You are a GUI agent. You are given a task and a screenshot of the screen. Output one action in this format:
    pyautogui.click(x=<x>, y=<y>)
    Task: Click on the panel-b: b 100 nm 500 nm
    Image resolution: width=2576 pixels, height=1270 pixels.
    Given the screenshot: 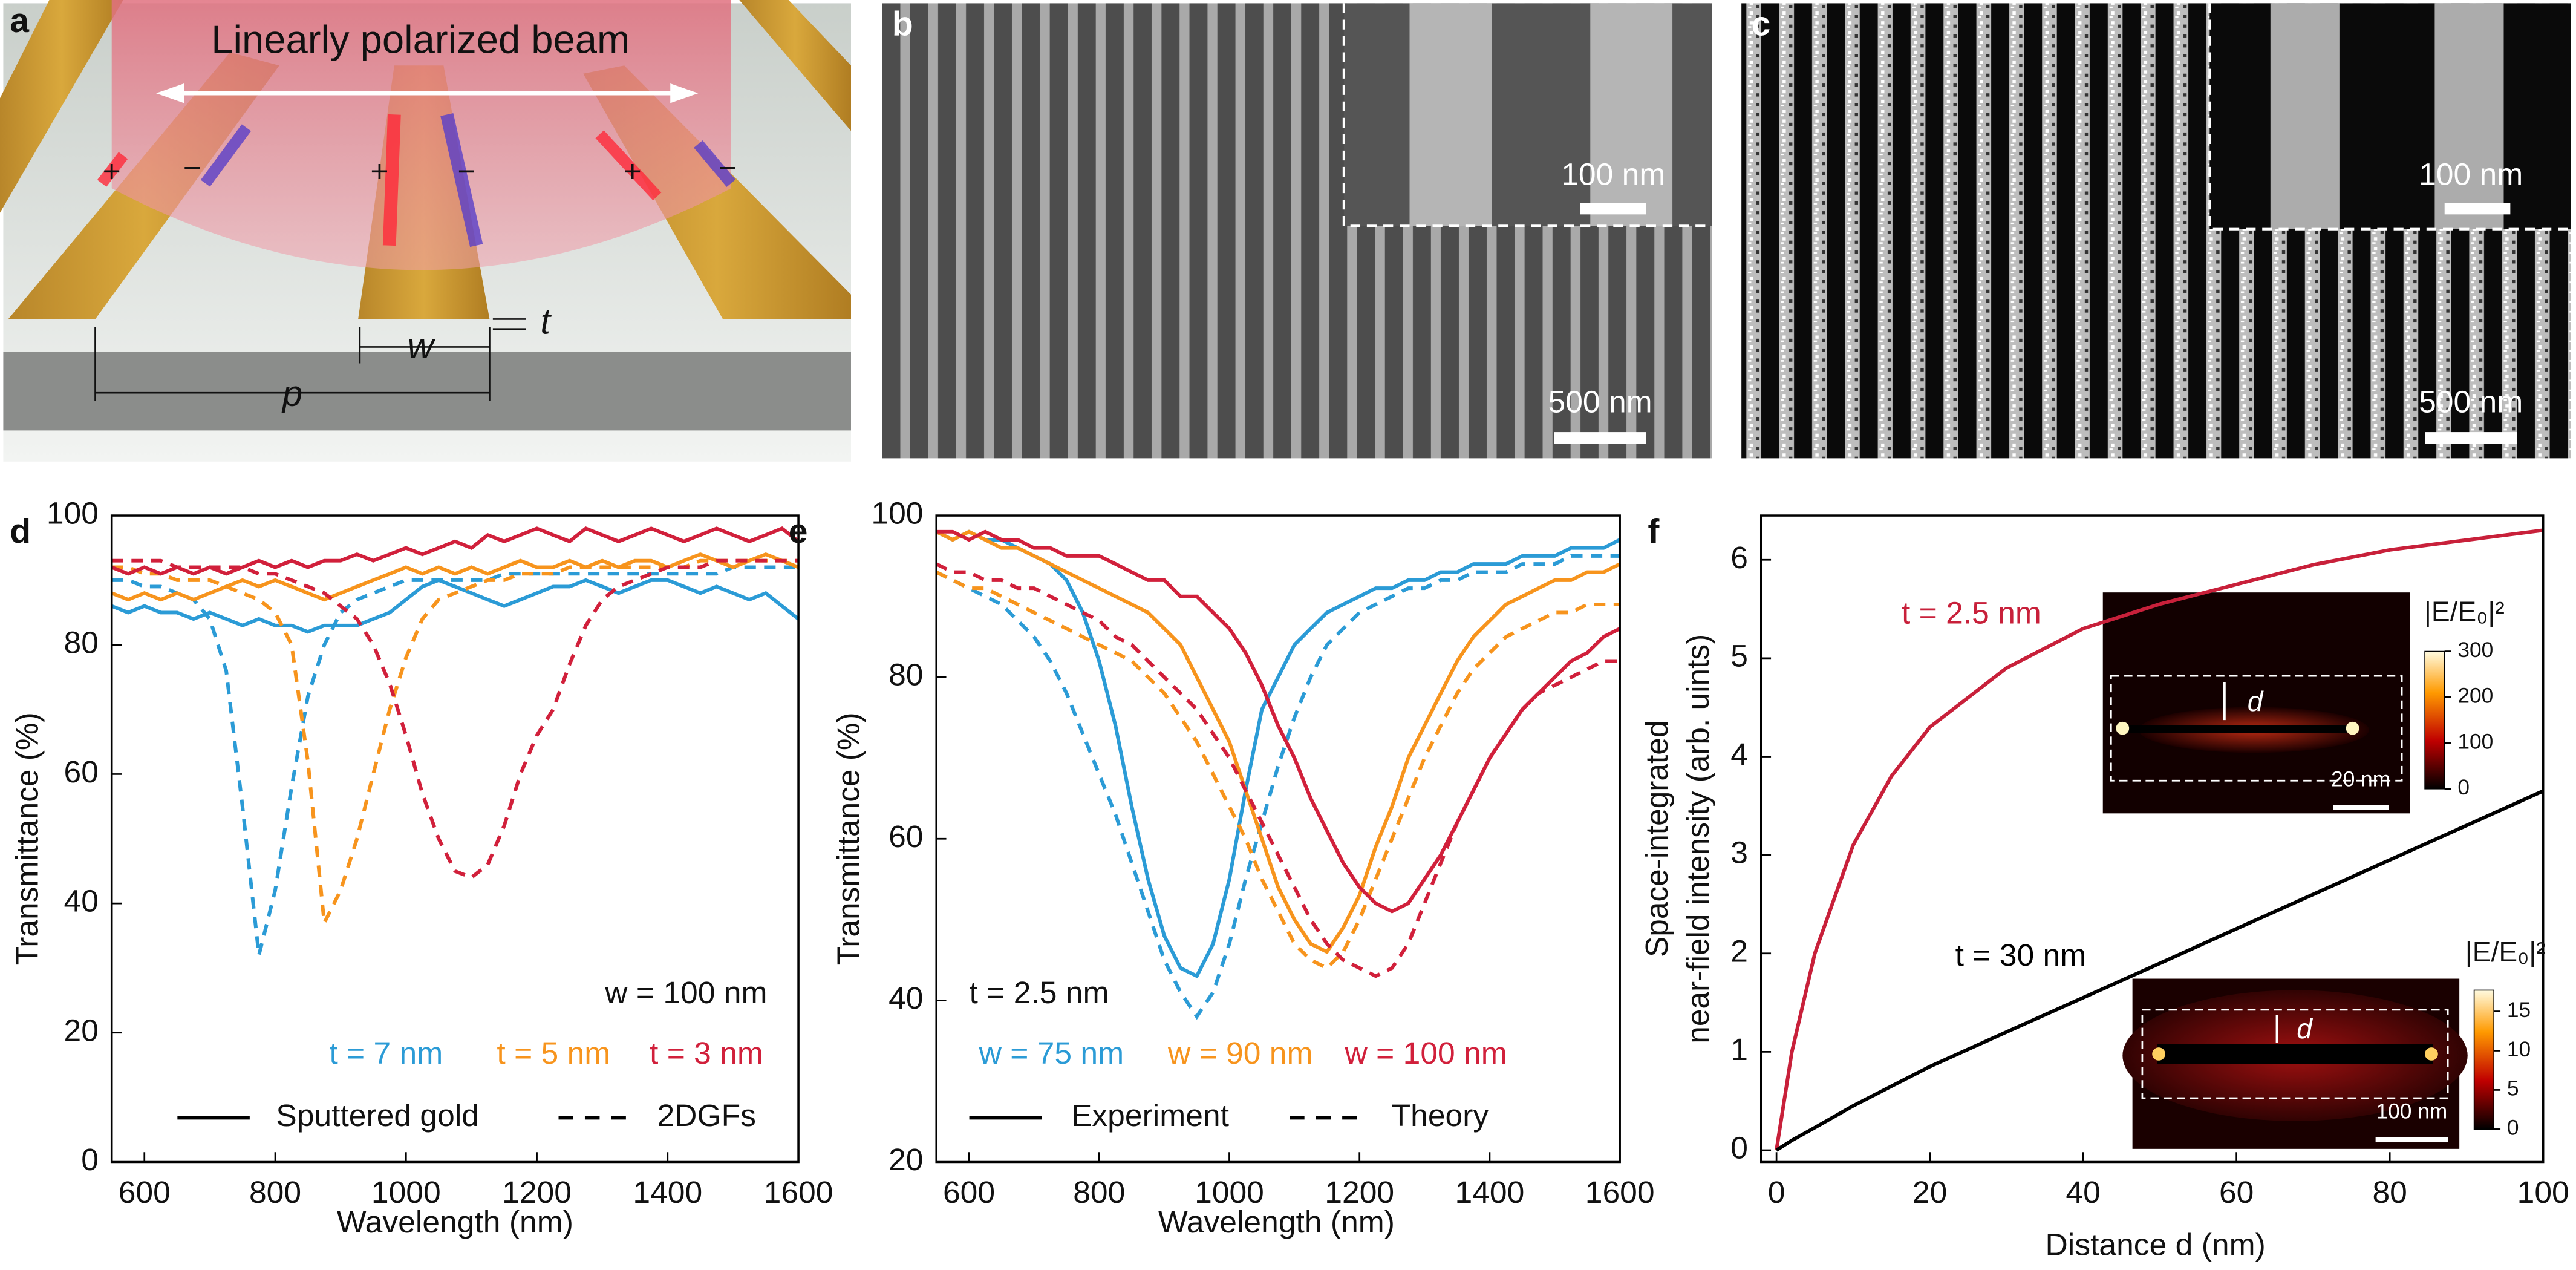 What is the action you would take?
    pyautogui.click(x=1297, y=231)
    